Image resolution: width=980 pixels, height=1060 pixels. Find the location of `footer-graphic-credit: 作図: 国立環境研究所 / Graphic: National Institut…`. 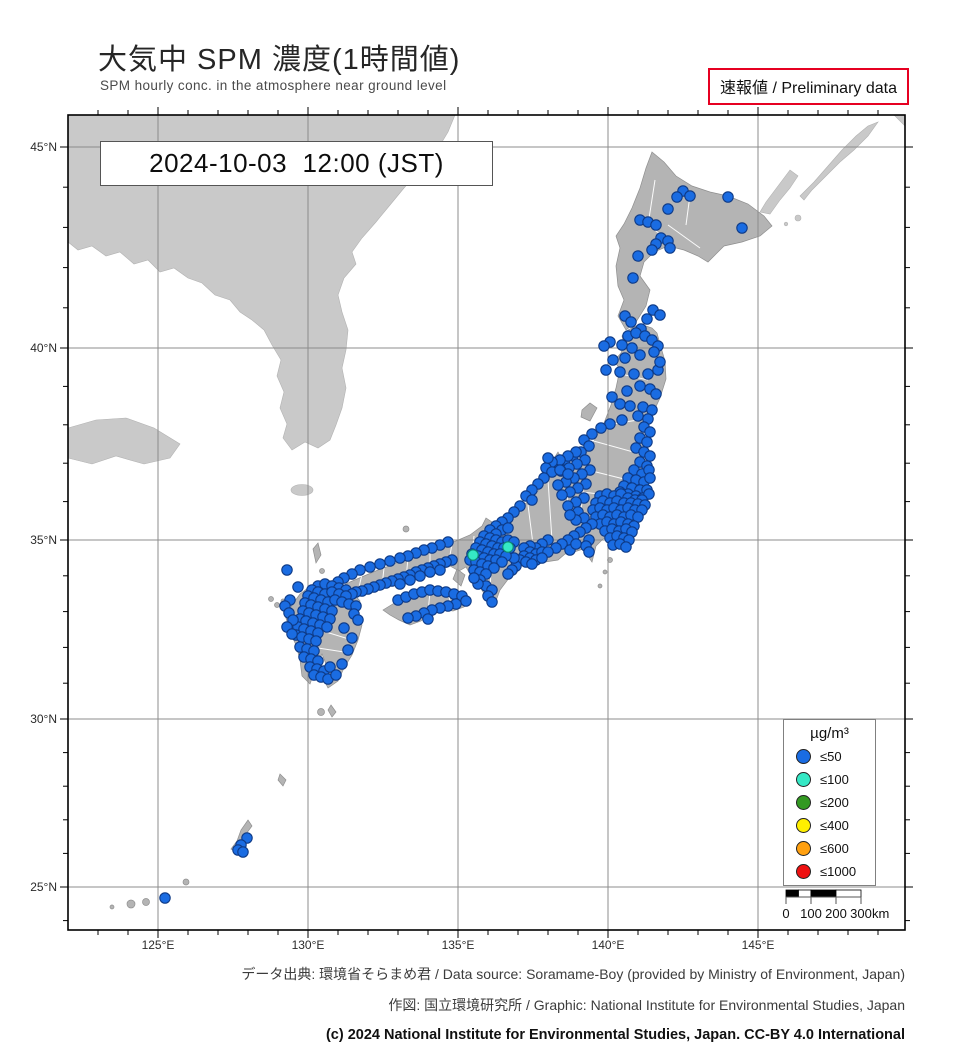

footer-graphic-credit: 作図: 国立環境研究所 / Graphic: National Institut… is located at coordinates (646, 1005).